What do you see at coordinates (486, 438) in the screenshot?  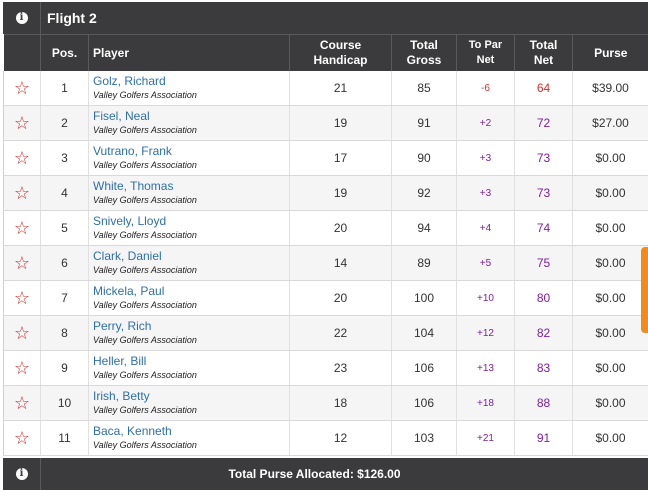 I see `topar-cell: +21` at bounding box center [486, 438].